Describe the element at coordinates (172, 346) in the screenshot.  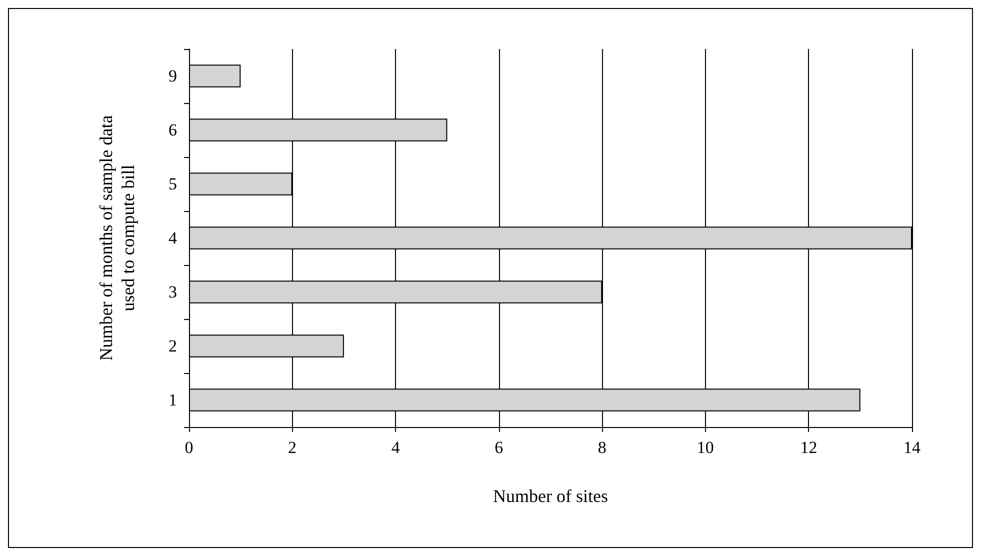
I see `y-tick-label: 2` at that location.